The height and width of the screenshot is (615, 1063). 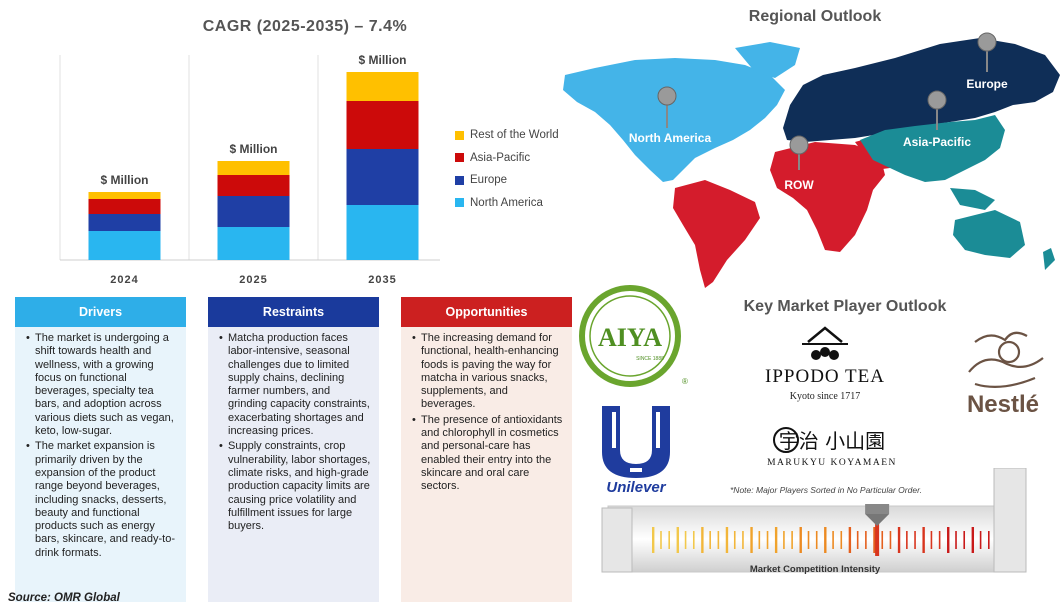 What do you see at coordinates (124, 245) in the screenshot?
I see `bar-segment-north-america-2024` at bounding box center [124, 245].